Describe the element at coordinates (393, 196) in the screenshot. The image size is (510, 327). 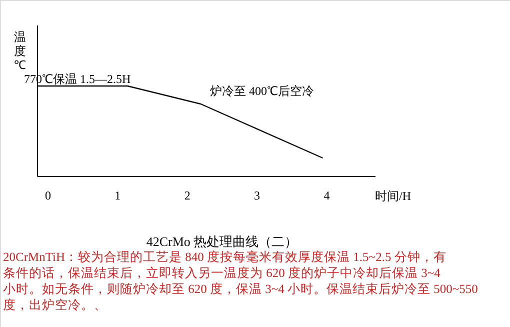
I see `x-axis-title: 时间/H` at that location.